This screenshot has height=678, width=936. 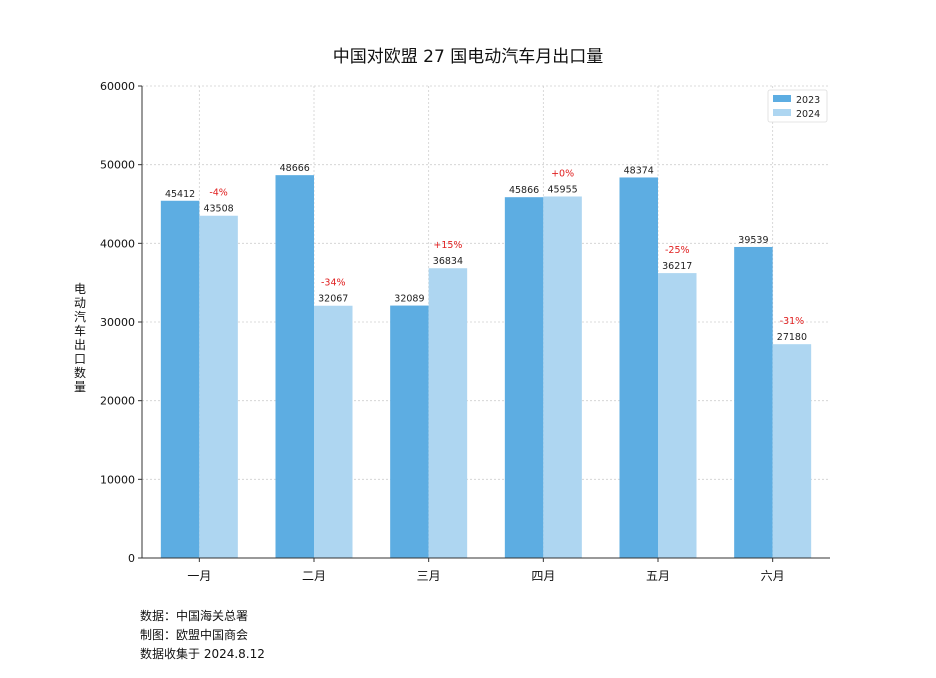 I want to click on bar-value-label: 36834, so click(x=448, y=261).